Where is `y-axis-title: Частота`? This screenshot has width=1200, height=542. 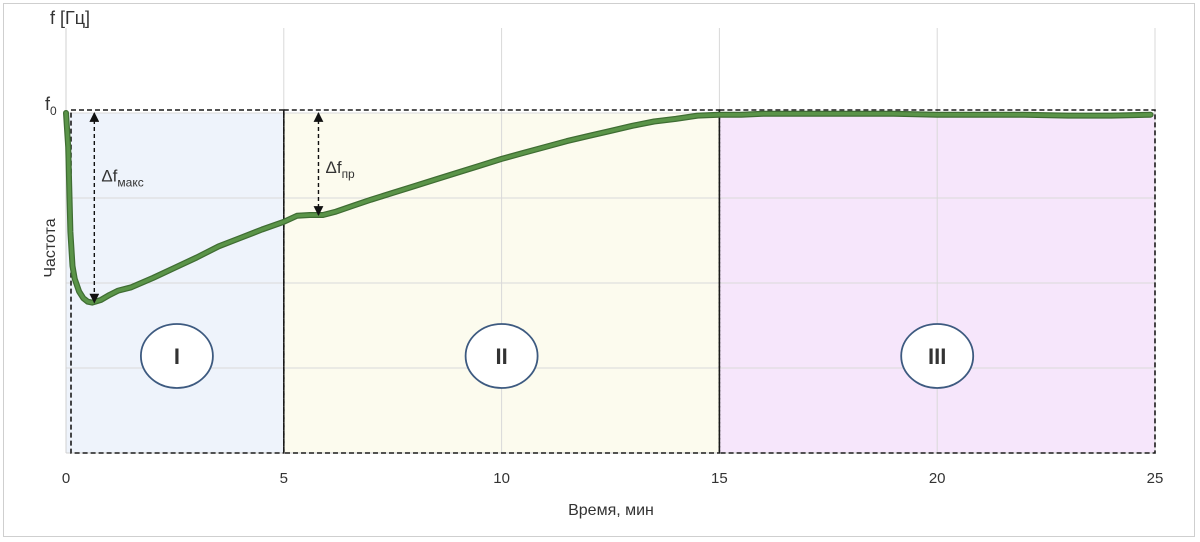 y-axis-title: Частота is located at coordinates (50, 247).